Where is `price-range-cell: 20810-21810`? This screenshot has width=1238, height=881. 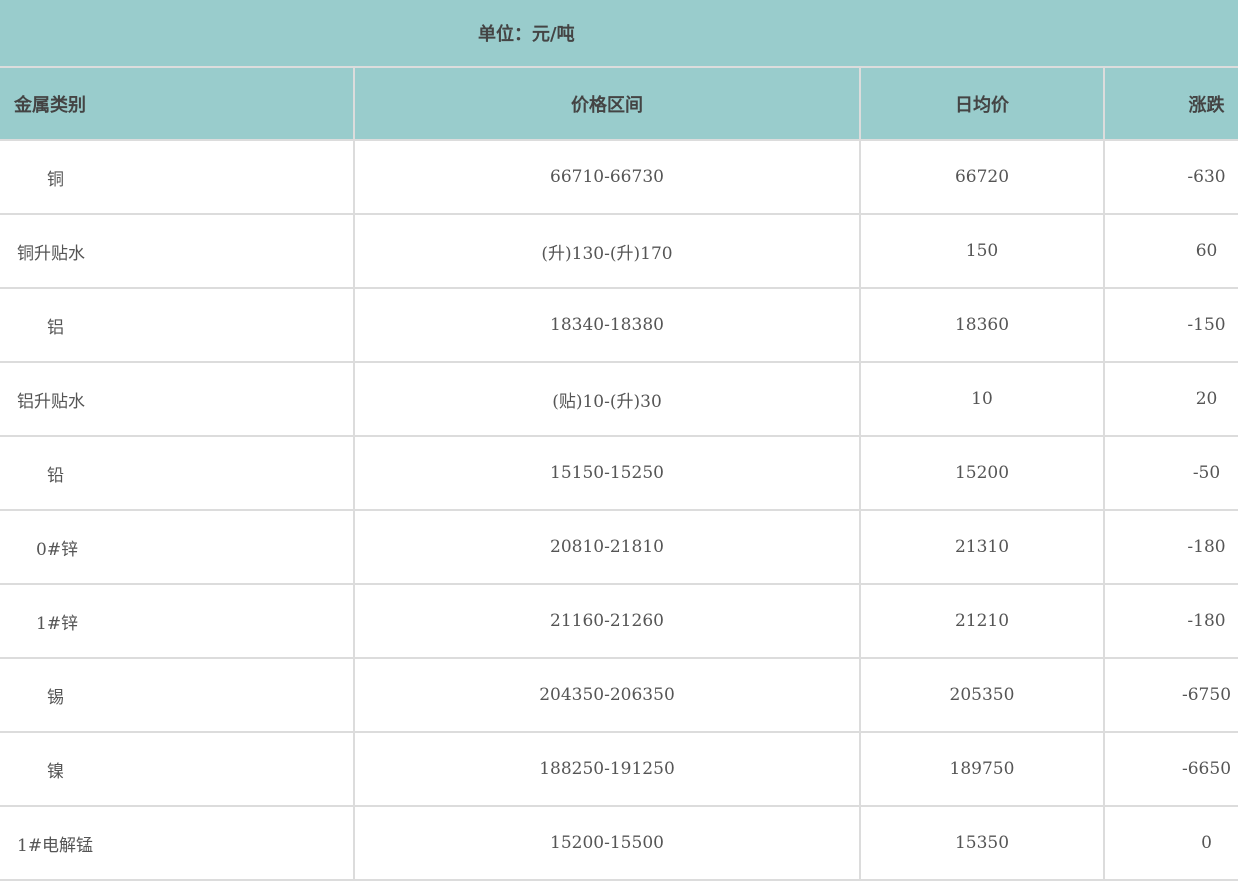
price-range-cell: 20810-21810 is located at coordinates (607, 547).